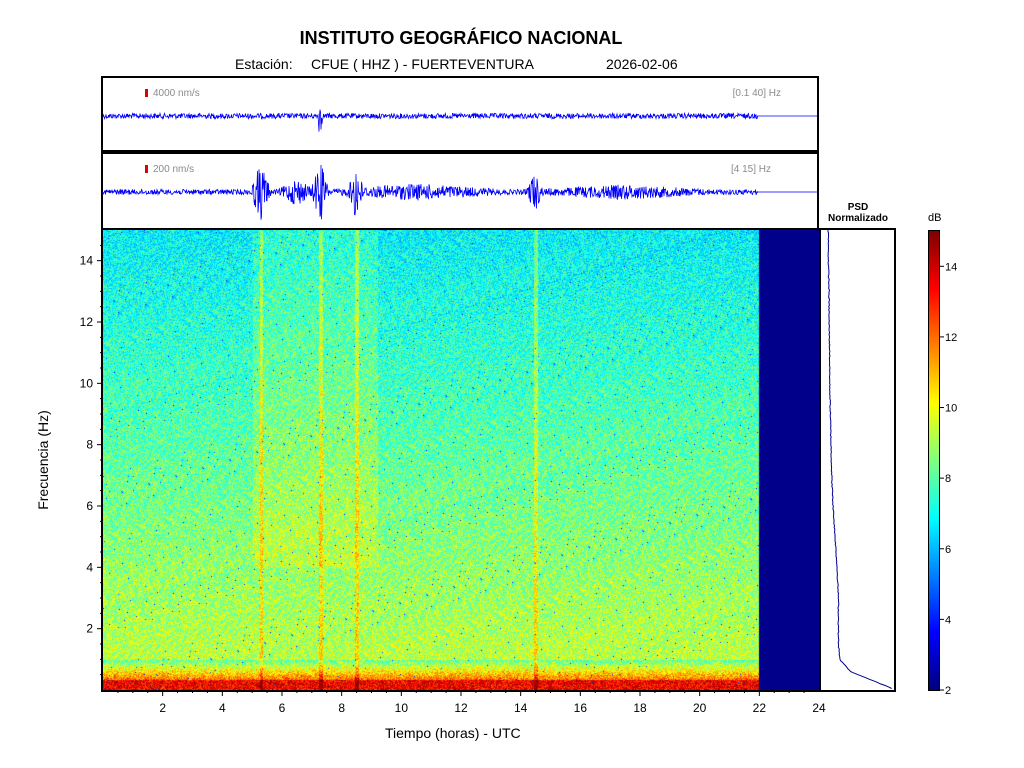  I want to click on x-tick-label: 2, so click(162, 708).